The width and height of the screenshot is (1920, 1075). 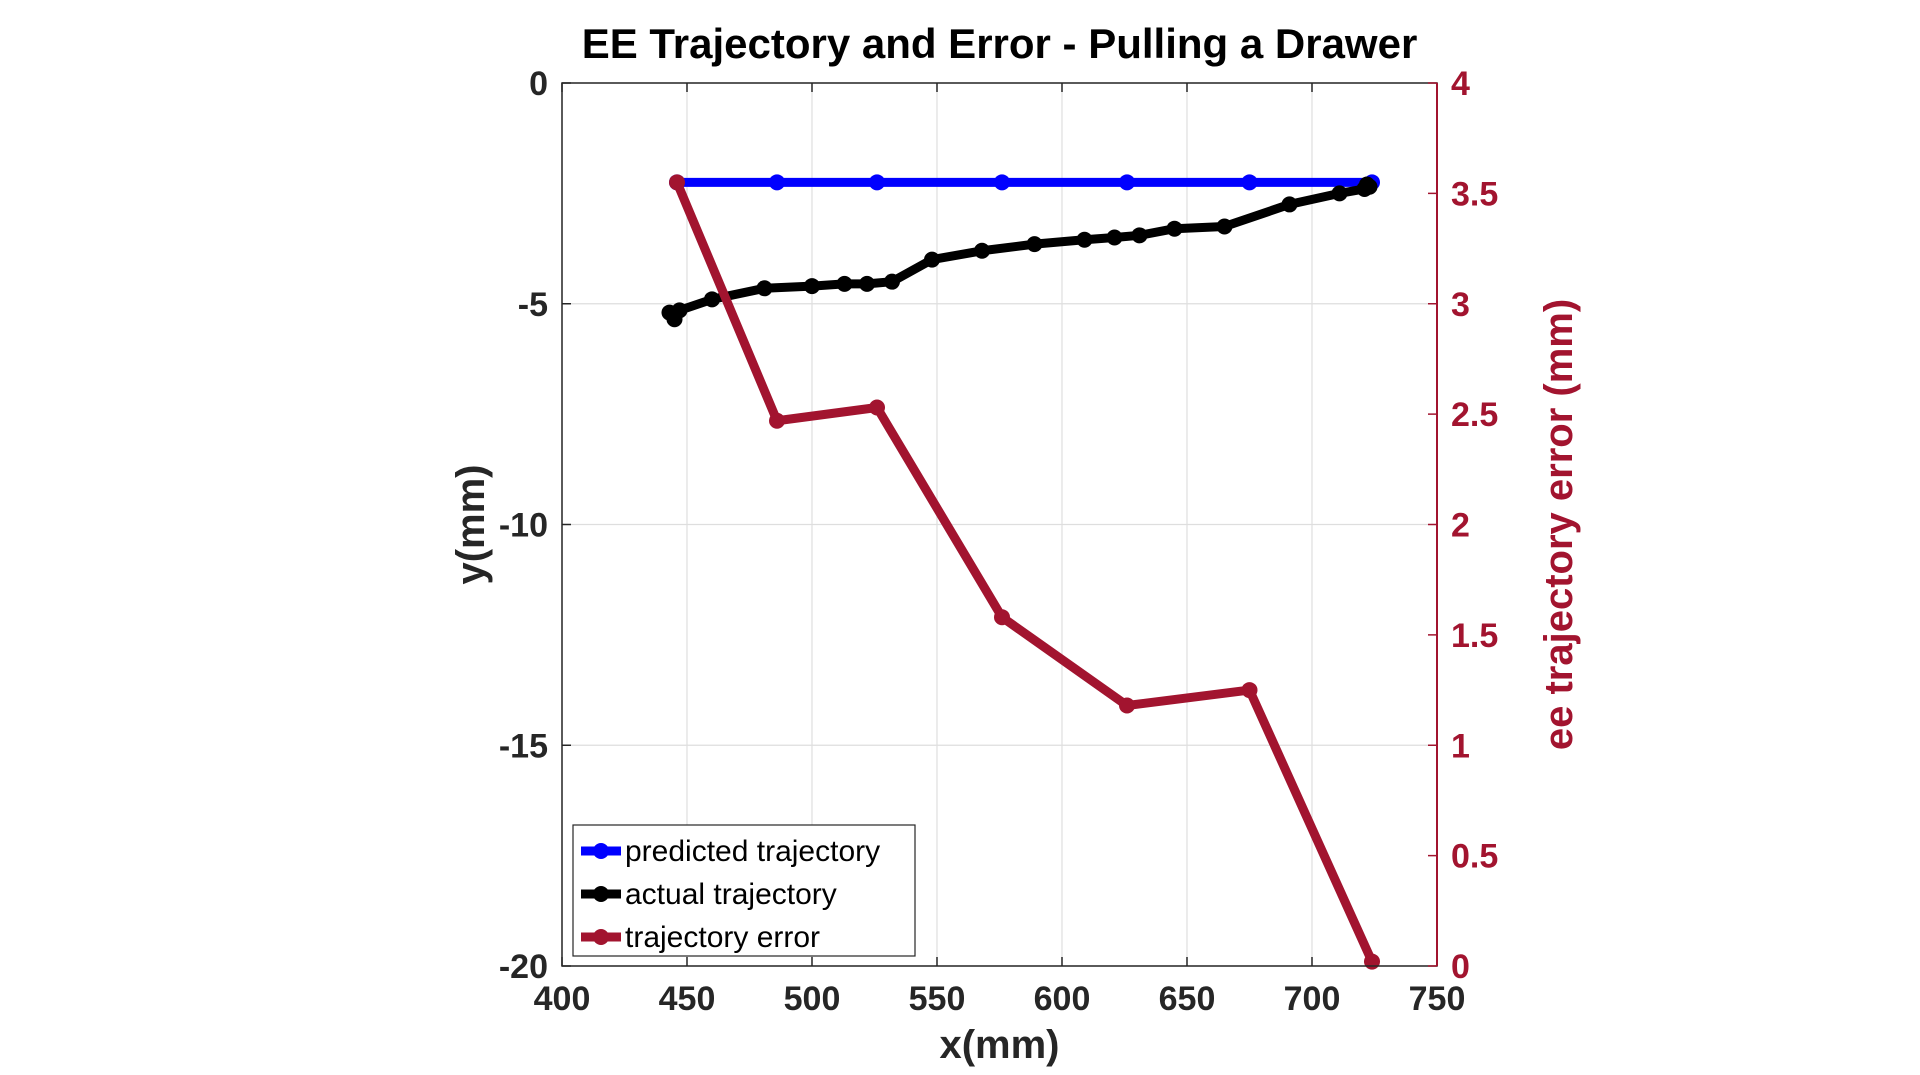 What do you see at coordinates (1460, 526) in the screenshot?
I see `y2-tick-label: 2` at bounding box center [1460, 526].